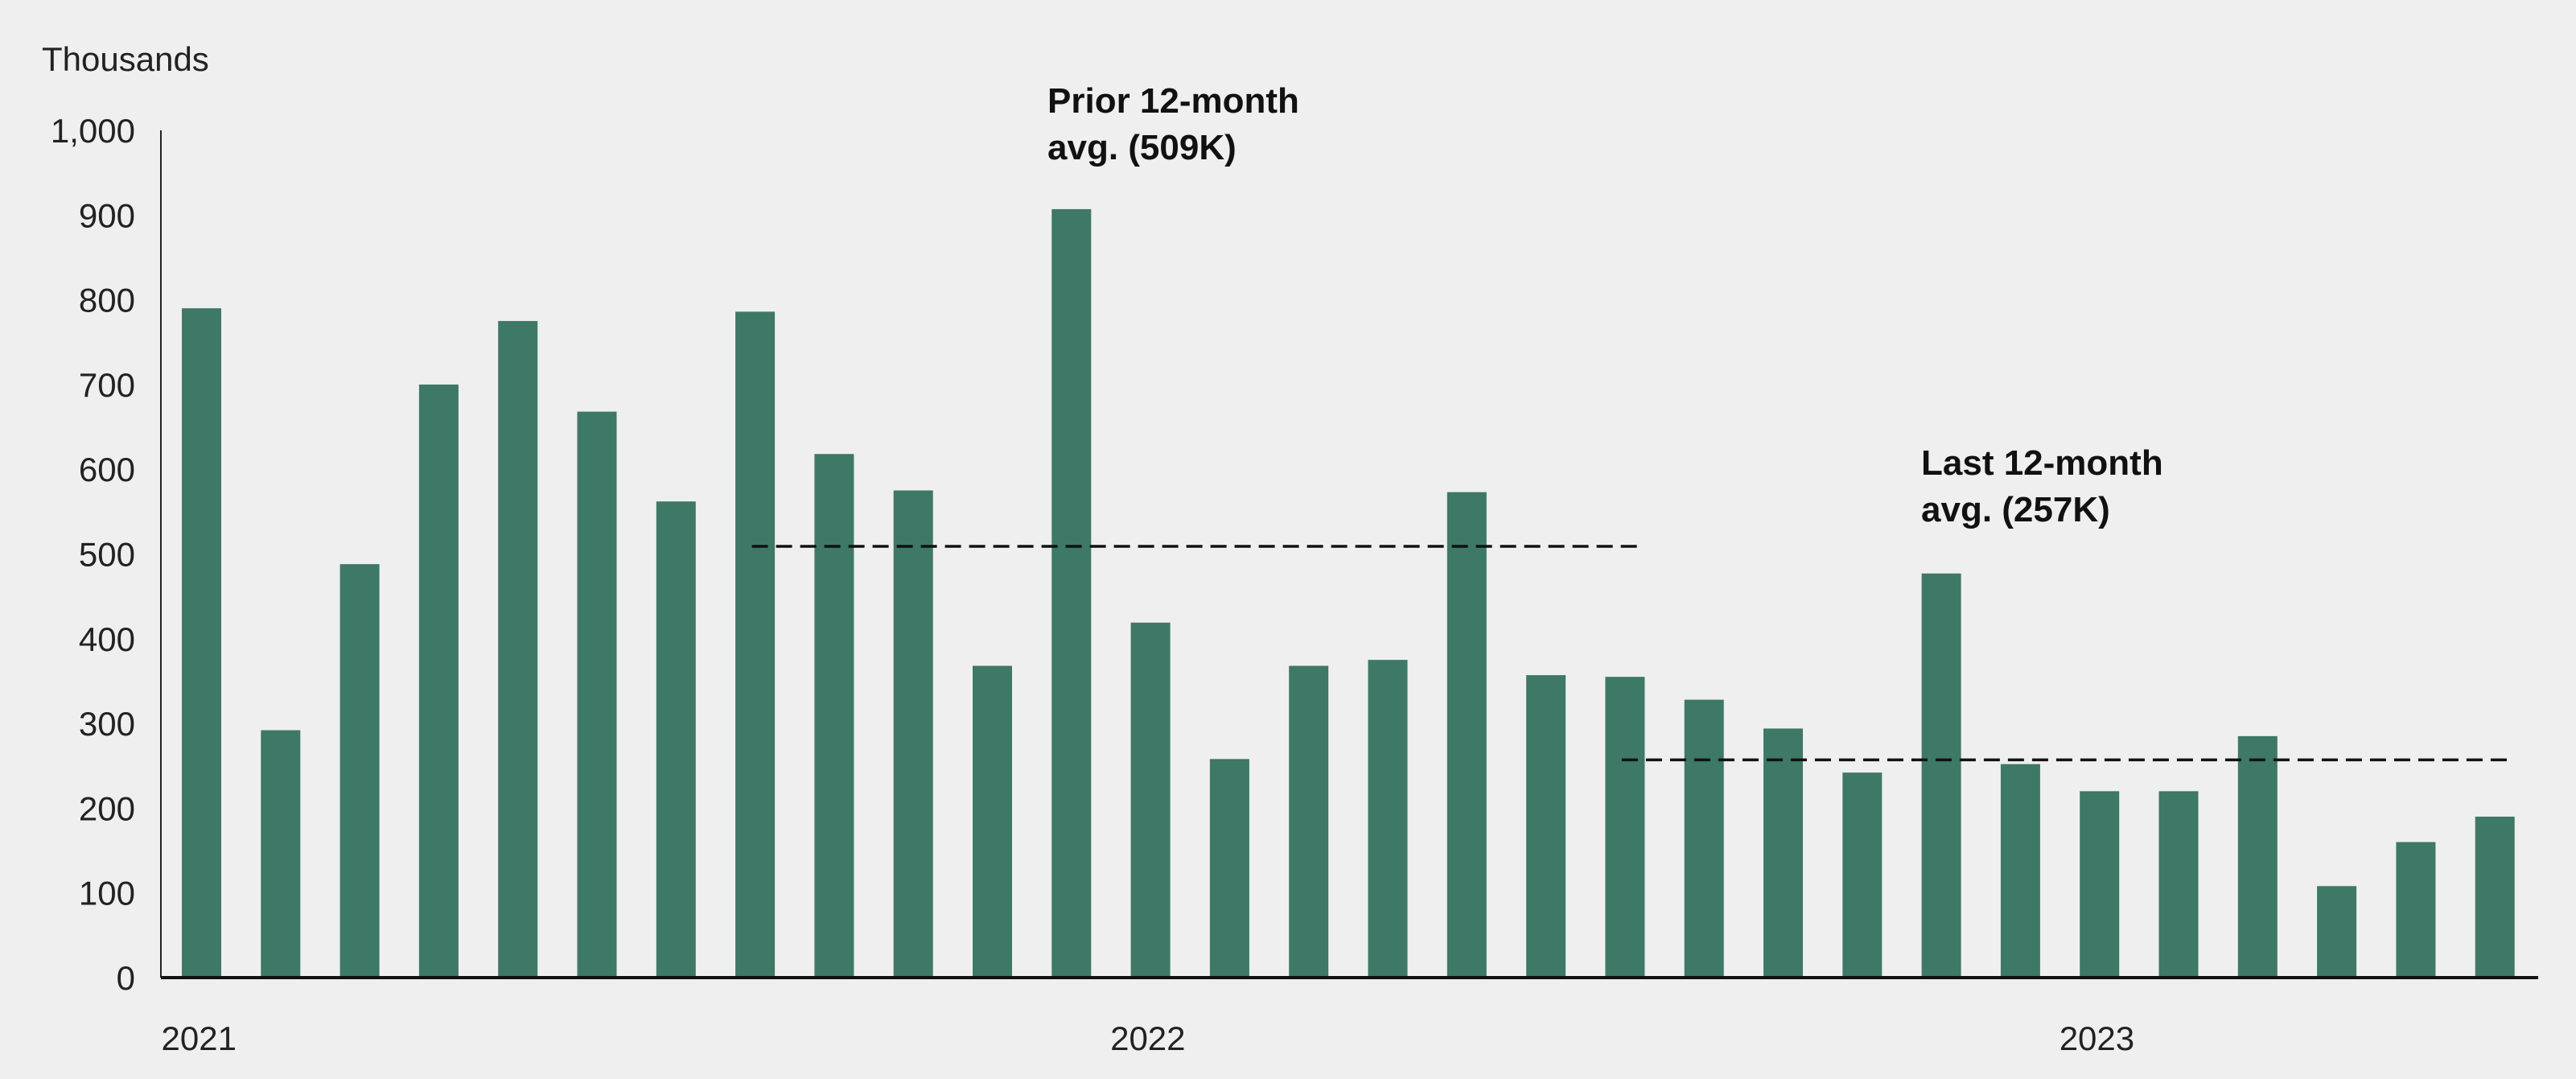 This screenshot has width=2576, height=1079. I want to click on x-tick-label: 2021, so click(199, 1038).